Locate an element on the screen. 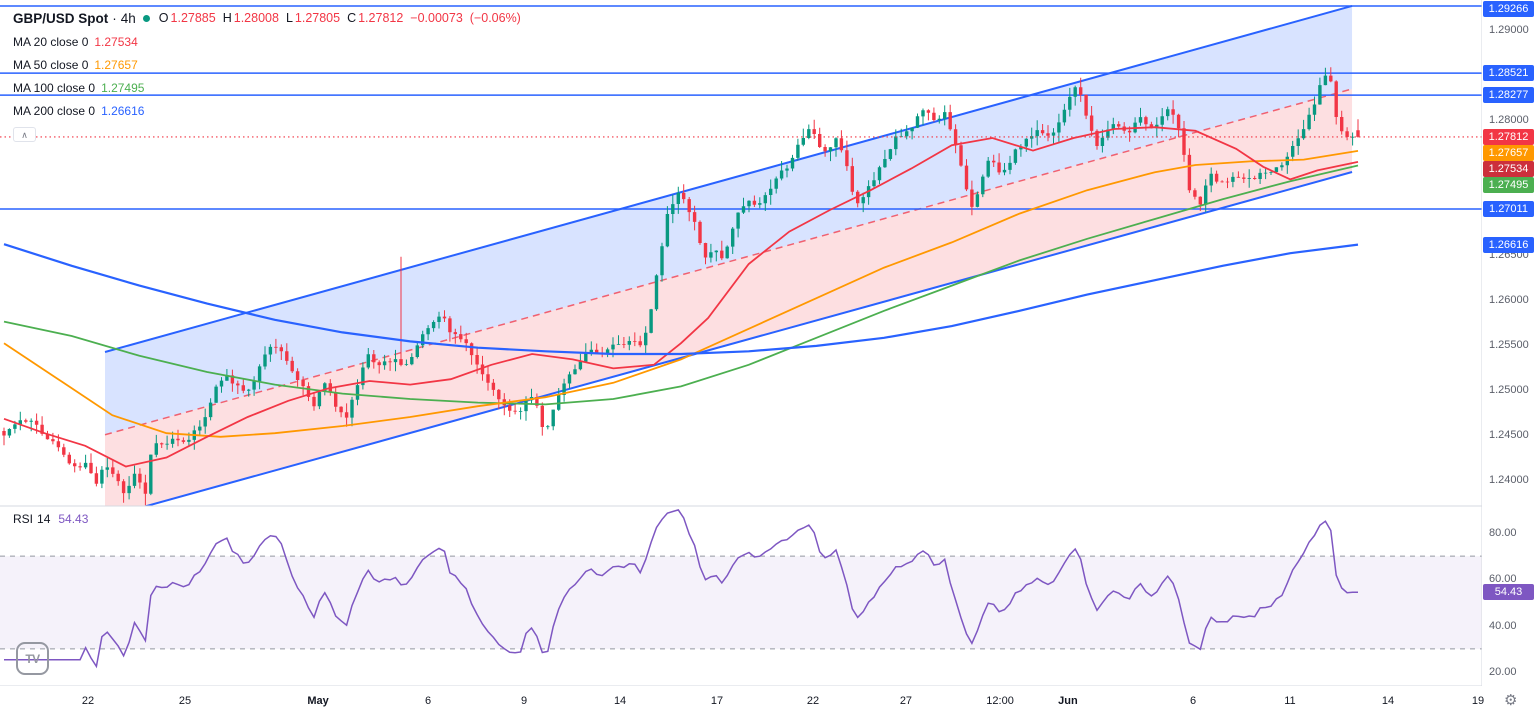 Image resolution: width=1536 pixels, height=716 pixels. settings-gear-icon: ⚙ is located at coordinates (1511, 700).